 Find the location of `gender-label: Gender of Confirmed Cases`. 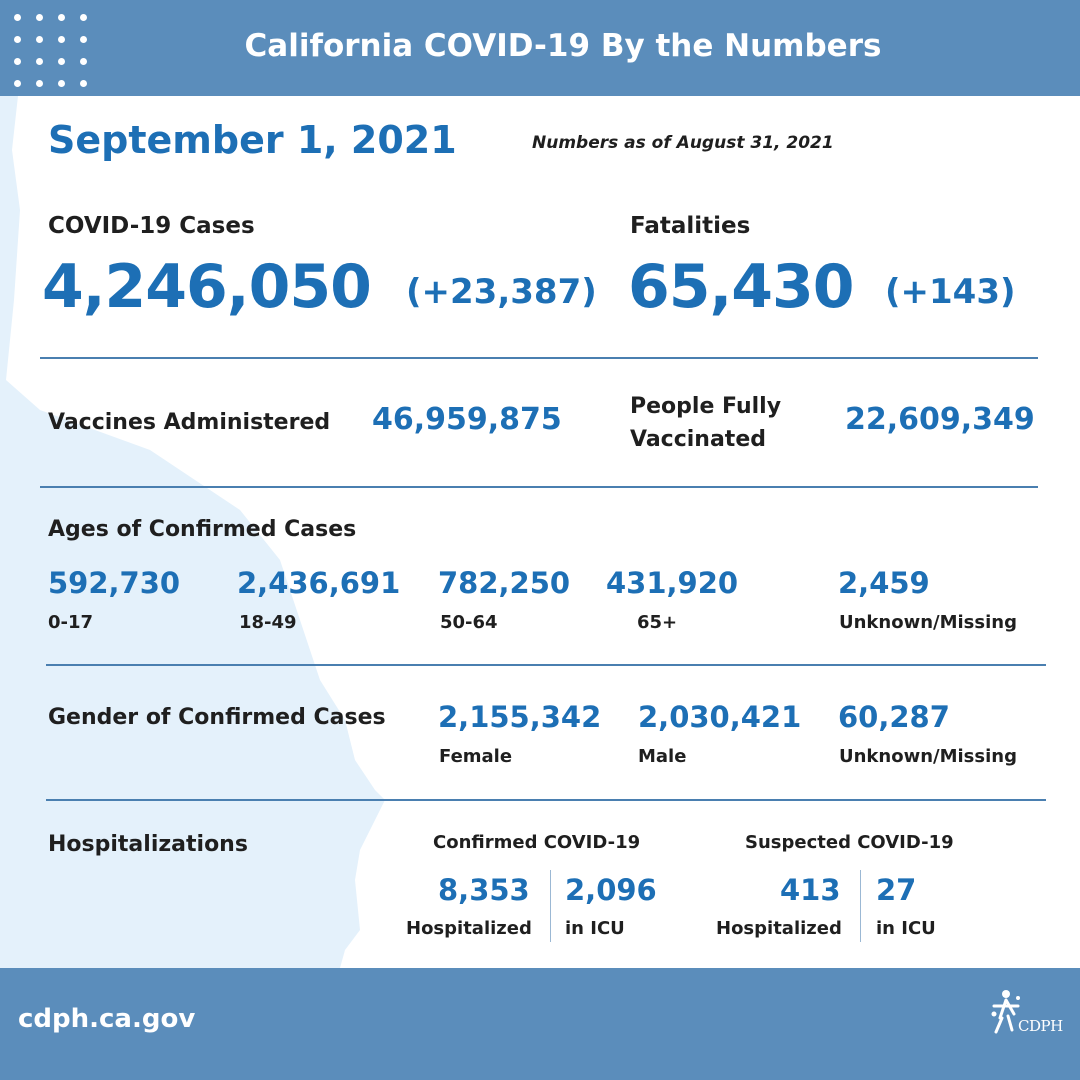

gender-label: Gender of Confirmed Cases is located at coordinates (217, 717).